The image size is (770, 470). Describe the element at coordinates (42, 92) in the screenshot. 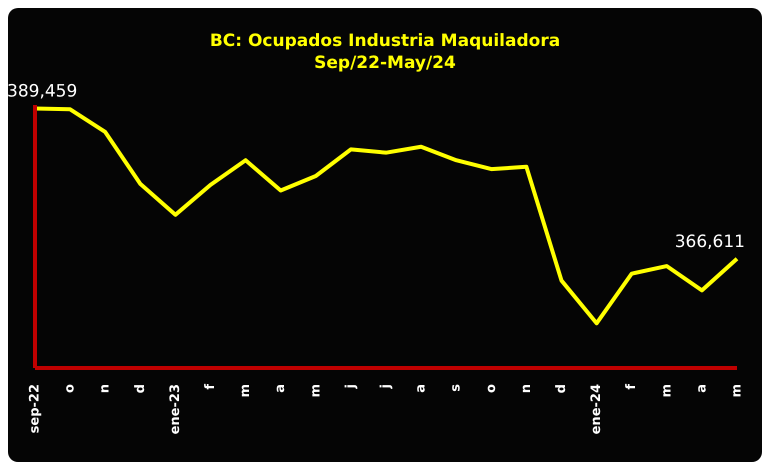

I see `data-label: 389,459` at that location.